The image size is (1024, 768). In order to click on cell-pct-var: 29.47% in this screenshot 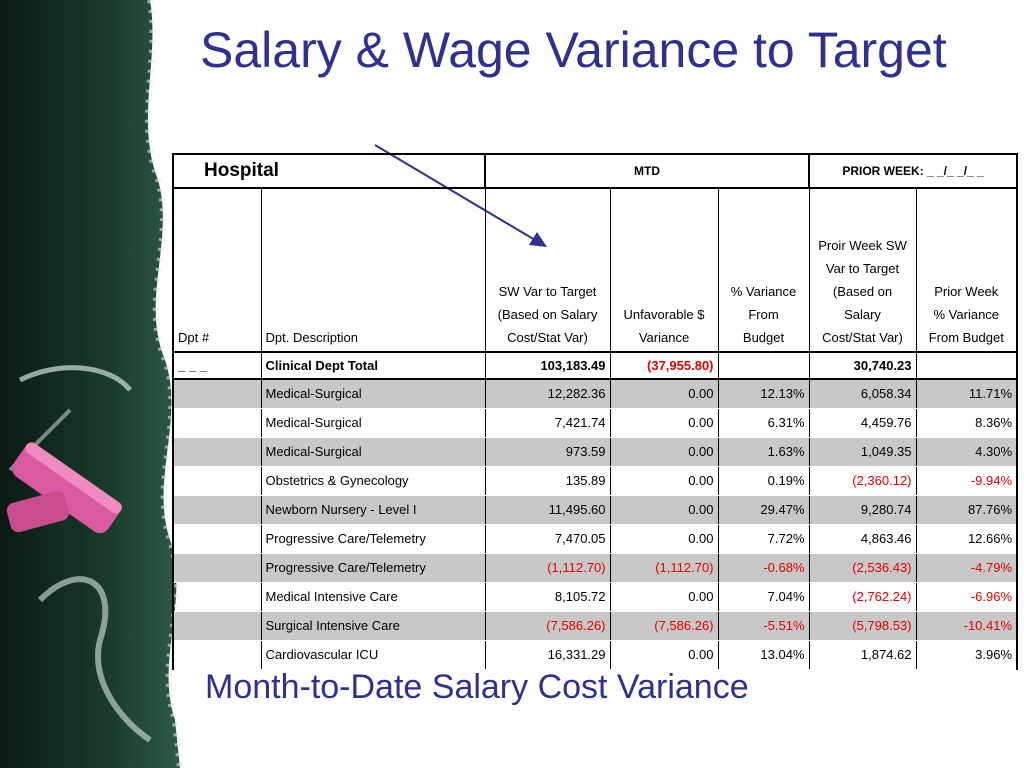, I will do `click(764, 510)`.